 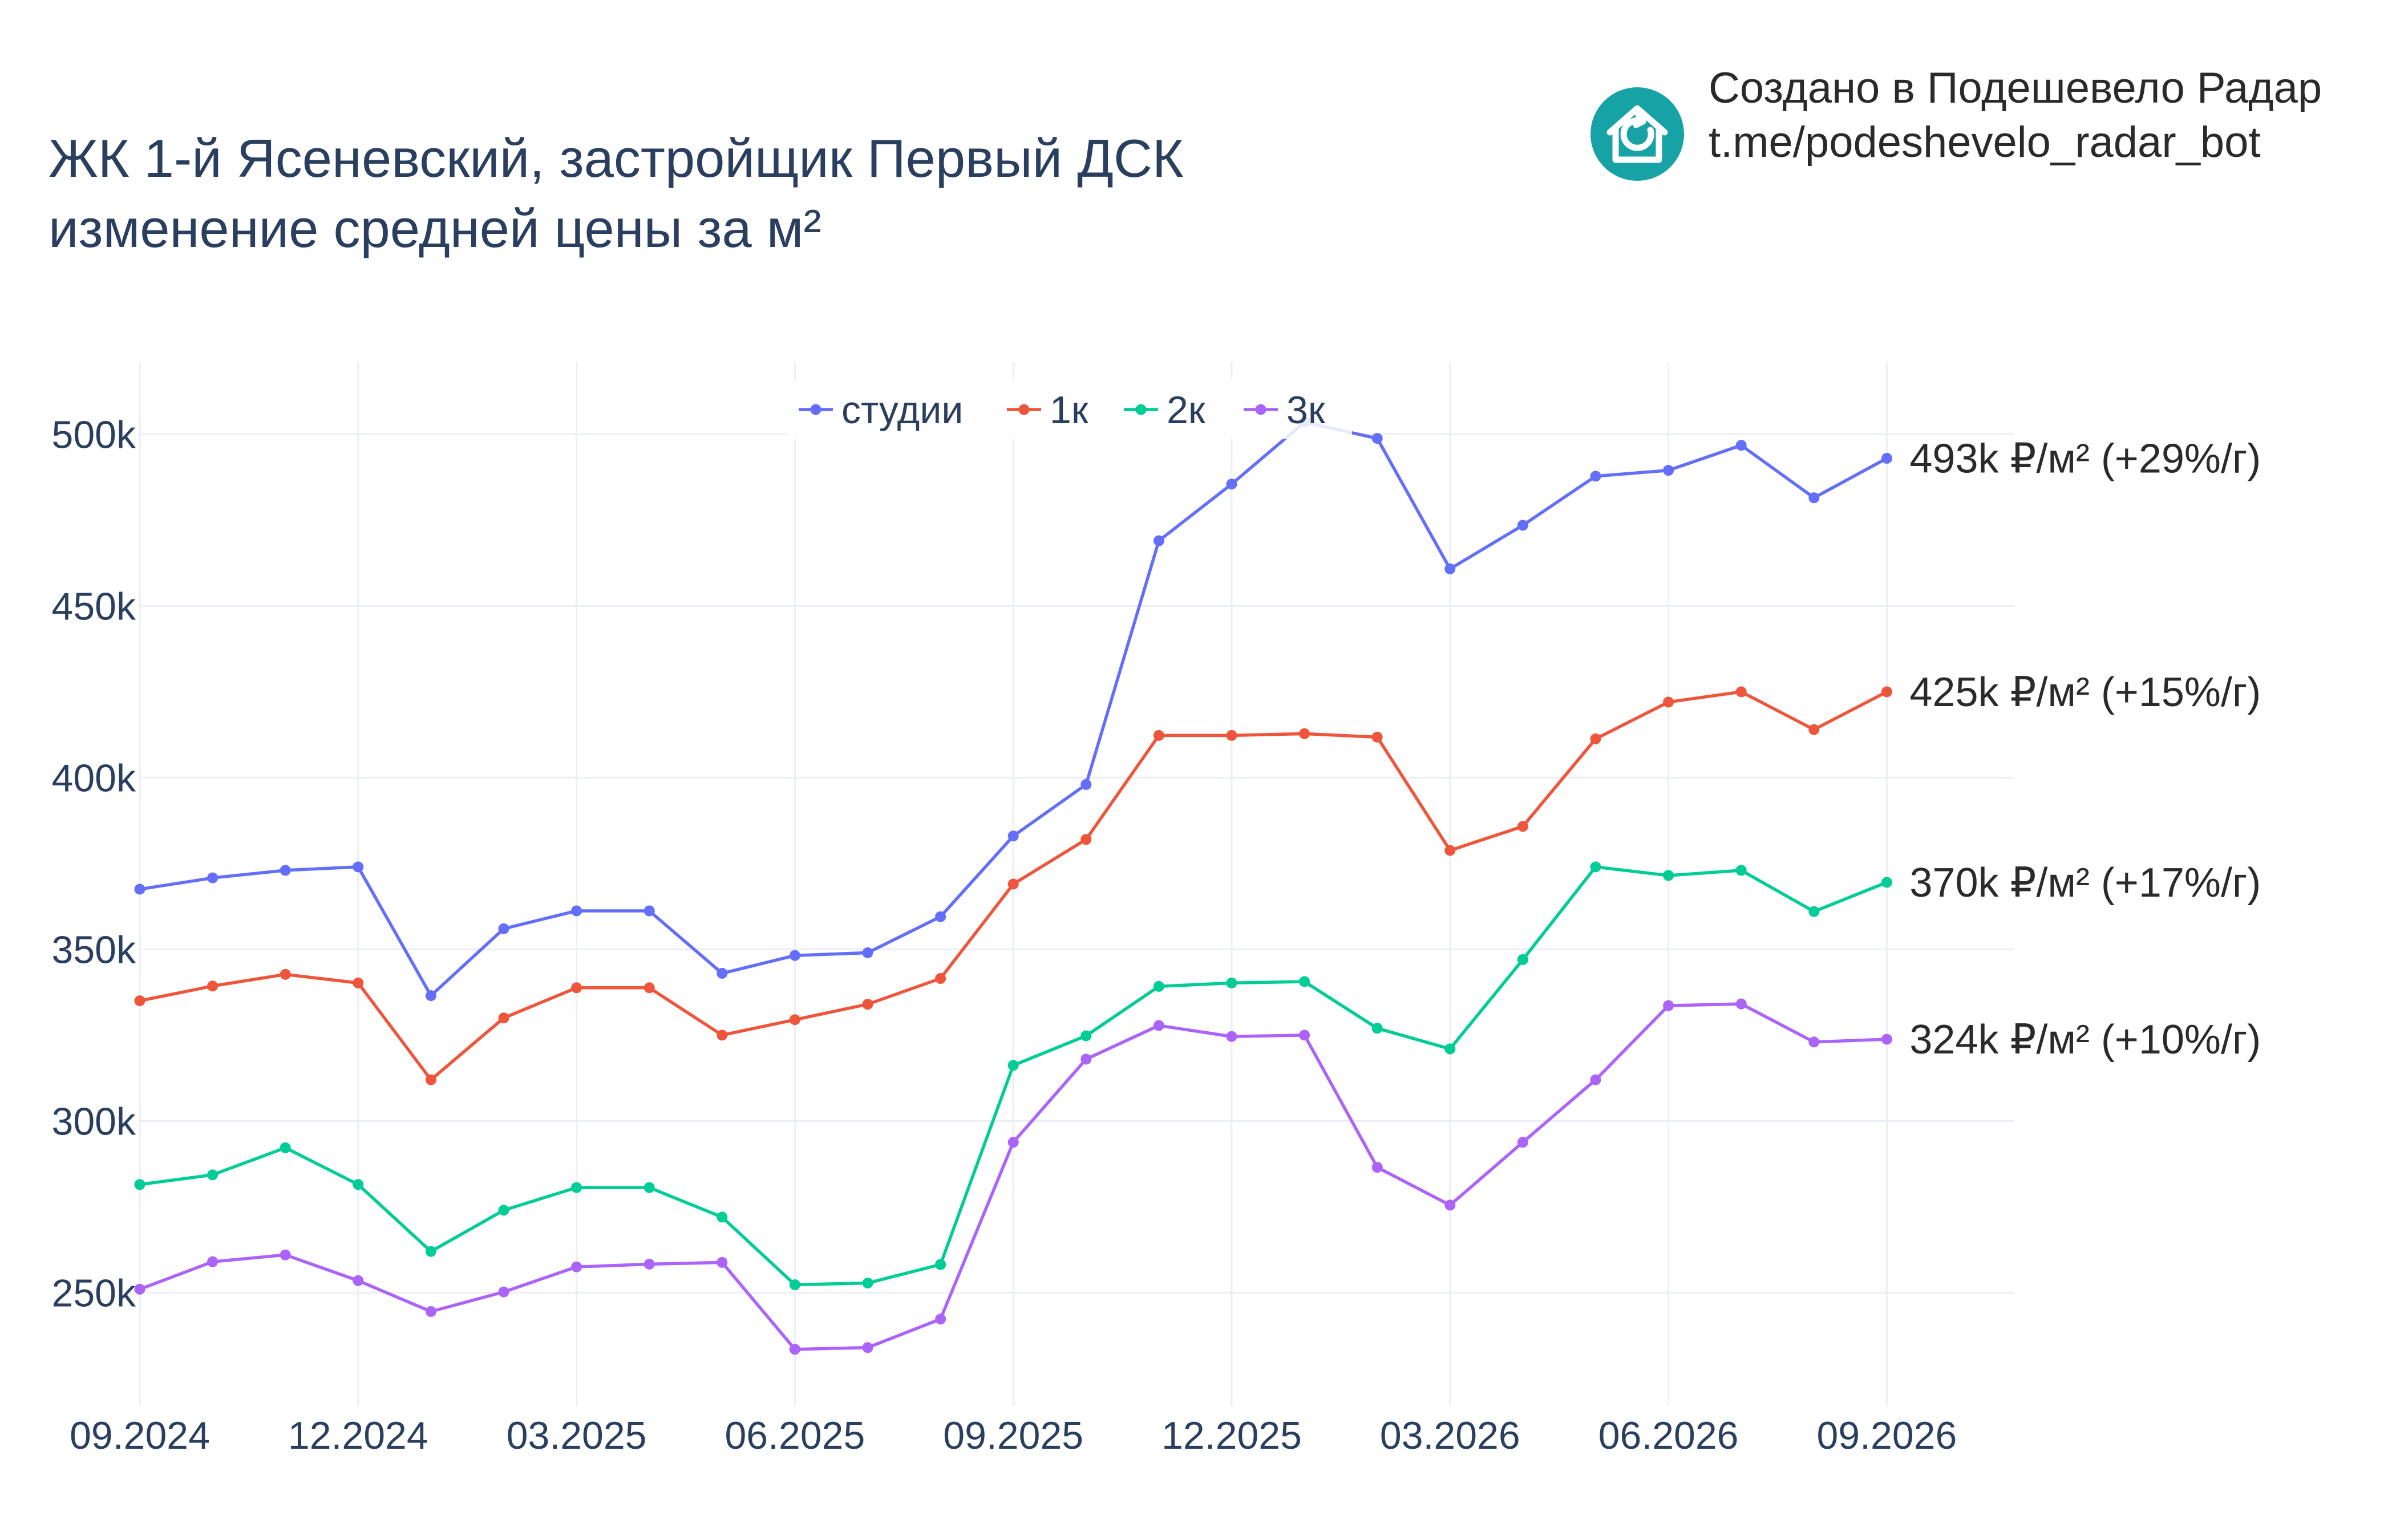 I want to click on chart-title-line-2: изменение средней цены за м², so click(x=435, y=228).